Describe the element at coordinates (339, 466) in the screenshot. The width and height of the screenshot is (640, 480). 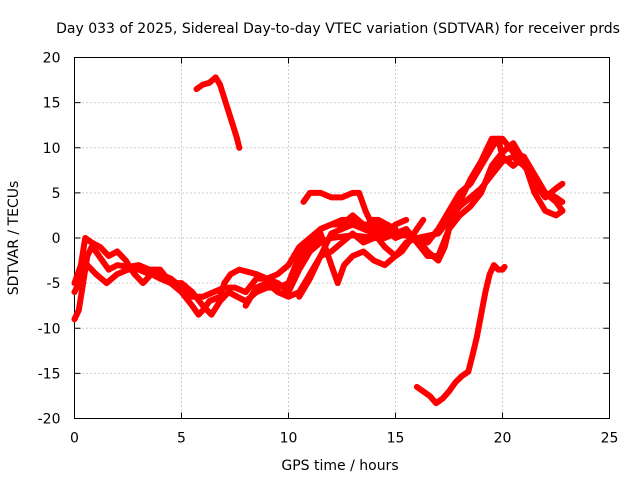
I see `x-axis-label: GPS time / hours` at that location.